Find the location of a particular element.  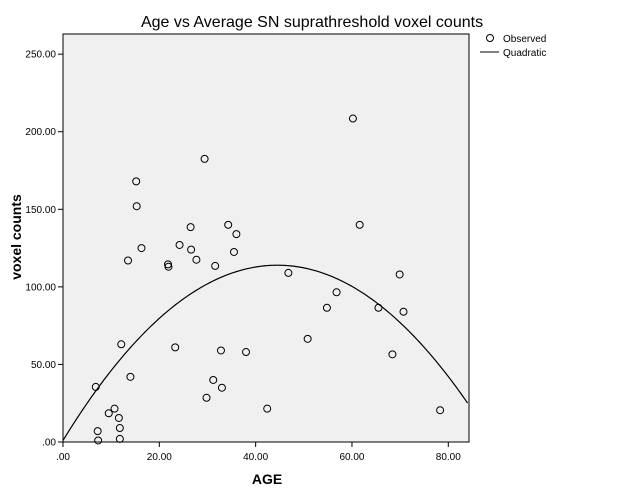

legend-observed-marker is located at coordinates (490, 38).